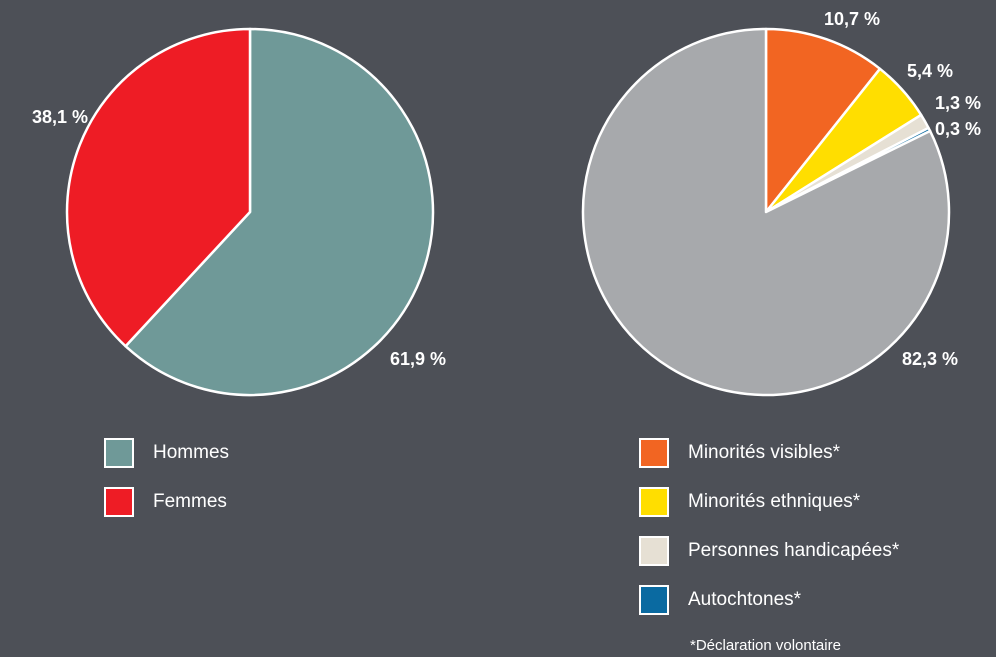 The height and width of the screenshot is (657, 996). I want to click on legend-label: Minorités visibles*, so click(764, 452).